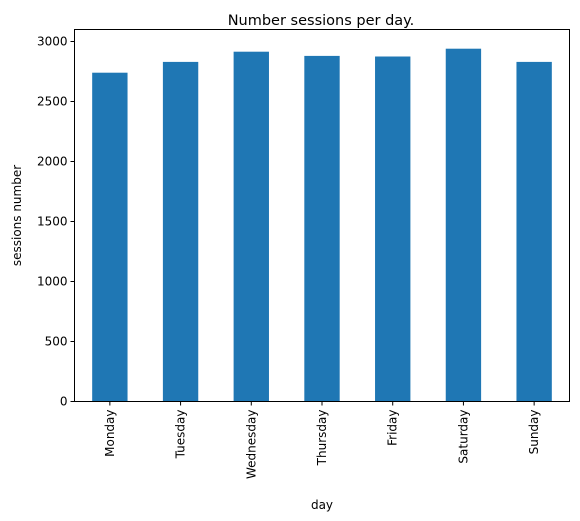  I want to click on bar-thursday, so click(322, 228).